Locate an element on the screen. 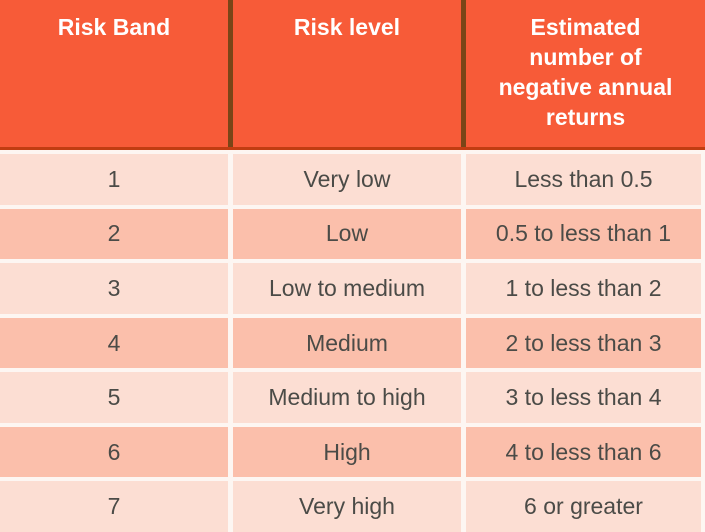 This screenshot has height=532, width=705. cell-negative-returns: 1 to less than 2 is located at coordinates (583, 288).